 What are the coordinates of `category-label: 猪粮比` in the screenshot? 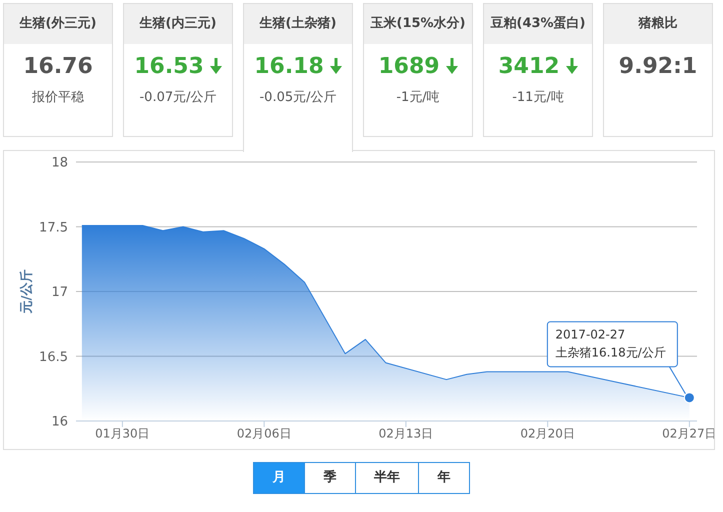 It's located at (658, 24).